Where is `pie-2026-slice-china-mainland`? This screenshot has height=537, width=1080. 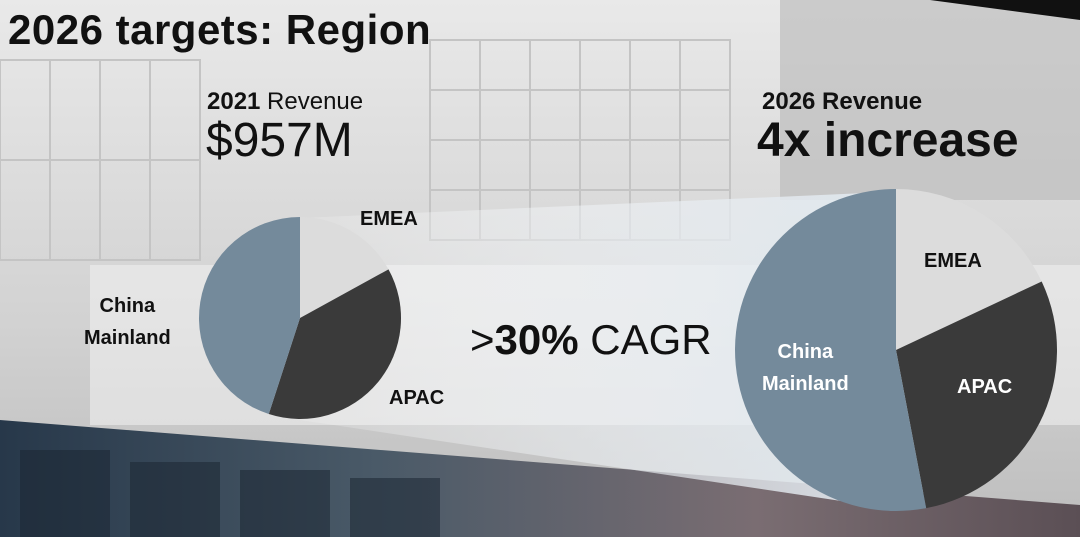
pie-2026-slice-china-mainland is located at coordinates (831, 350).